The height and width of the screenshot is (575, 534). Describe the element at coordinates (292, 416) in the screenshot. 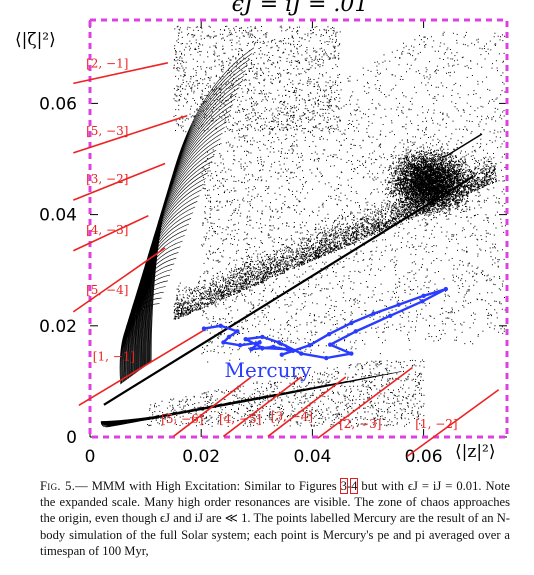

I see `resonance-label-8: [3, −4]` at that location.